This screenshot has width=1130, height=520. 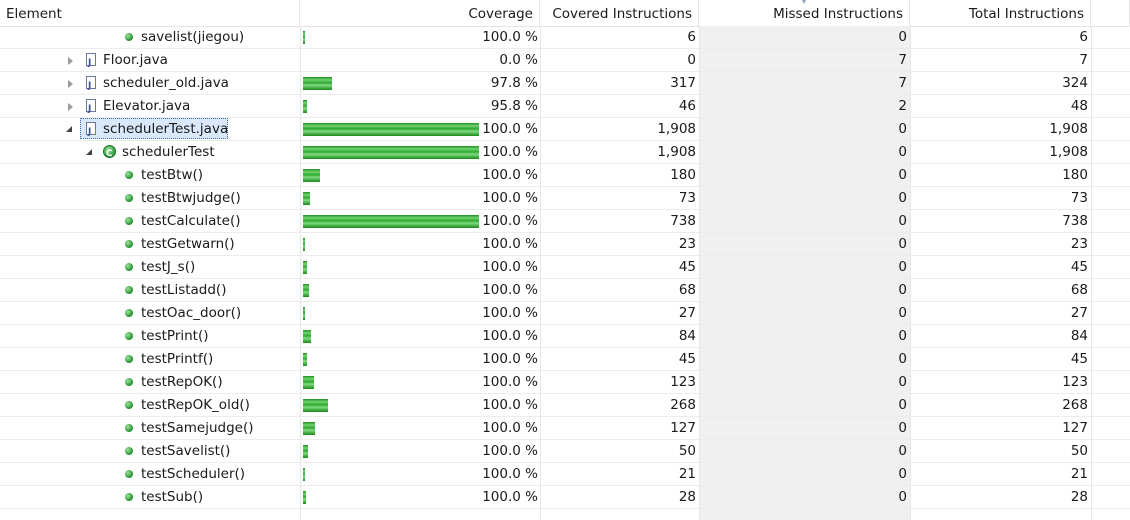 What do you see at coordinates (1079, 198) in the screenshot?
I see `total-instructions: 73` at bounding box center [1079, 198].